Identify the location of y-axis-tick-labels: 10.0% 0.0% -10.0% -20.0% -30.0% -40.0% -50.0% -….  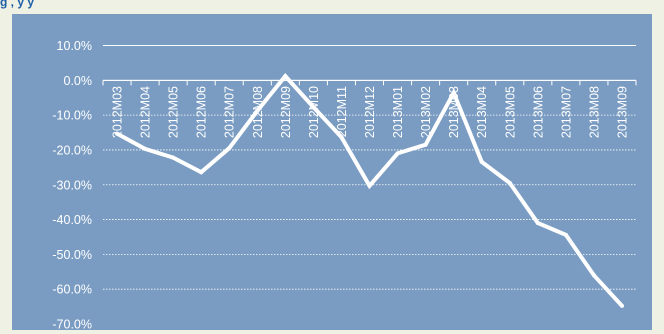
(72, 185).